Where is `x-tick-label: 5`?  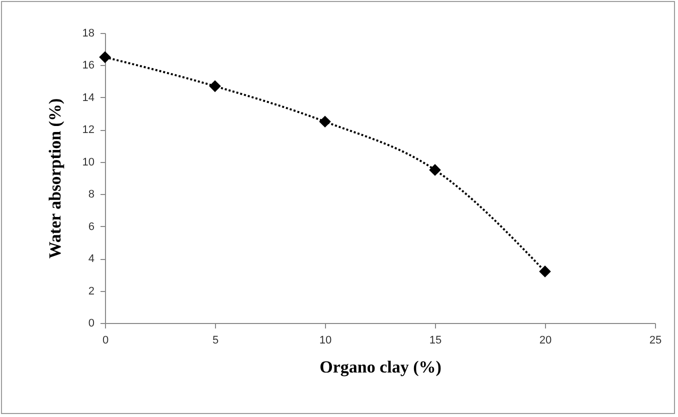
x-tick-label: 5 is located at coordinates (215, 340).